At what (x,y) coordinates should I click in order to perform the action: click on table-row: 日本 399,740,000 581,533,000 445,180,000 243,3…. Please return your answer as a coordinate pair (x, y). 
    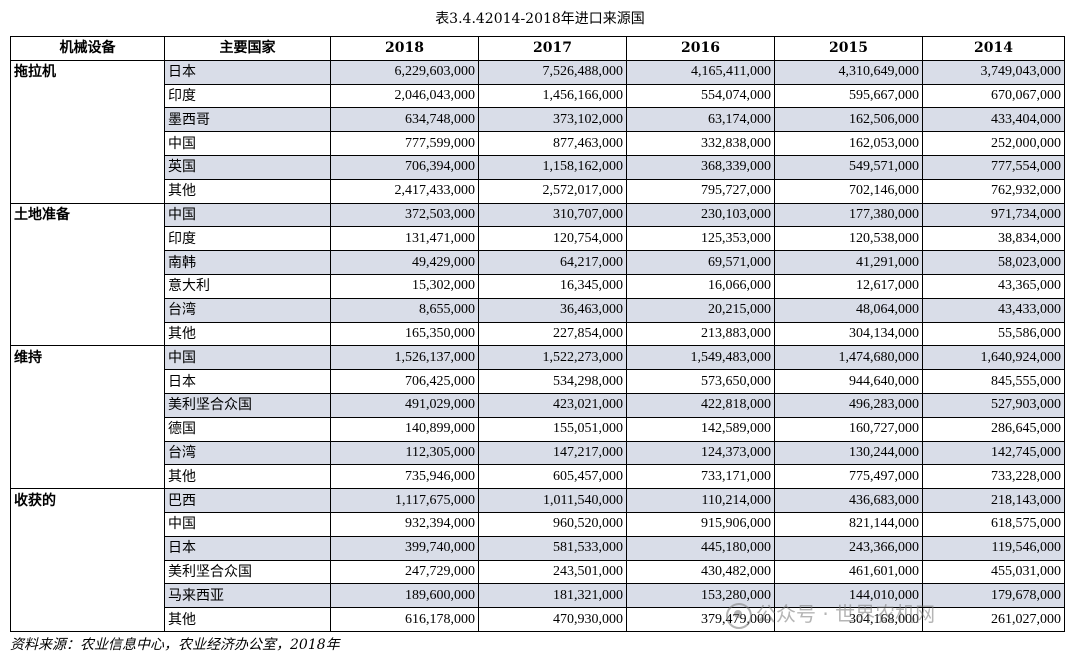
    Looking at the image, I should click on (537, 548).